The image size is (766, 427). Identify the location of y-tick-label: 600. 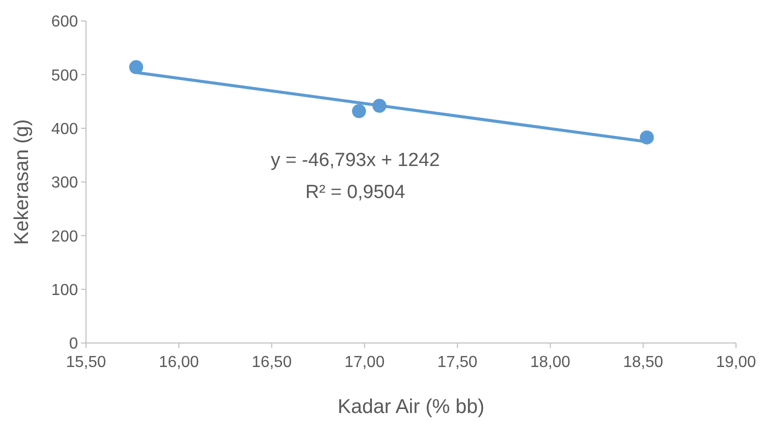
(64, 22).